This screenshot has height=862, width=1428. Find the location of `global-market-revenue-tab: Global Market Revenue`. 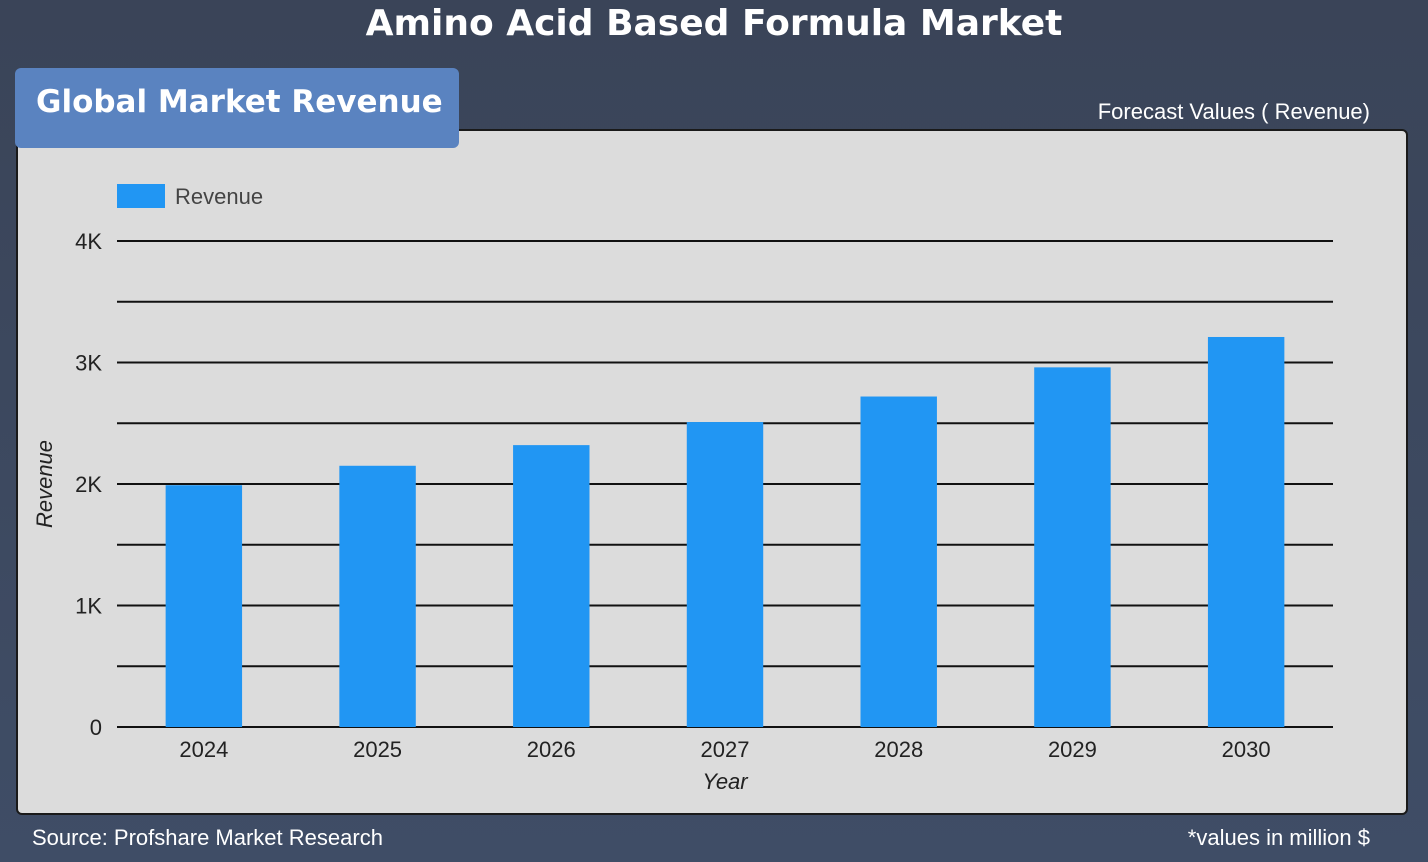

global-market-revenue-tab: Global Market Revenue is located at coordinates (237, 108).